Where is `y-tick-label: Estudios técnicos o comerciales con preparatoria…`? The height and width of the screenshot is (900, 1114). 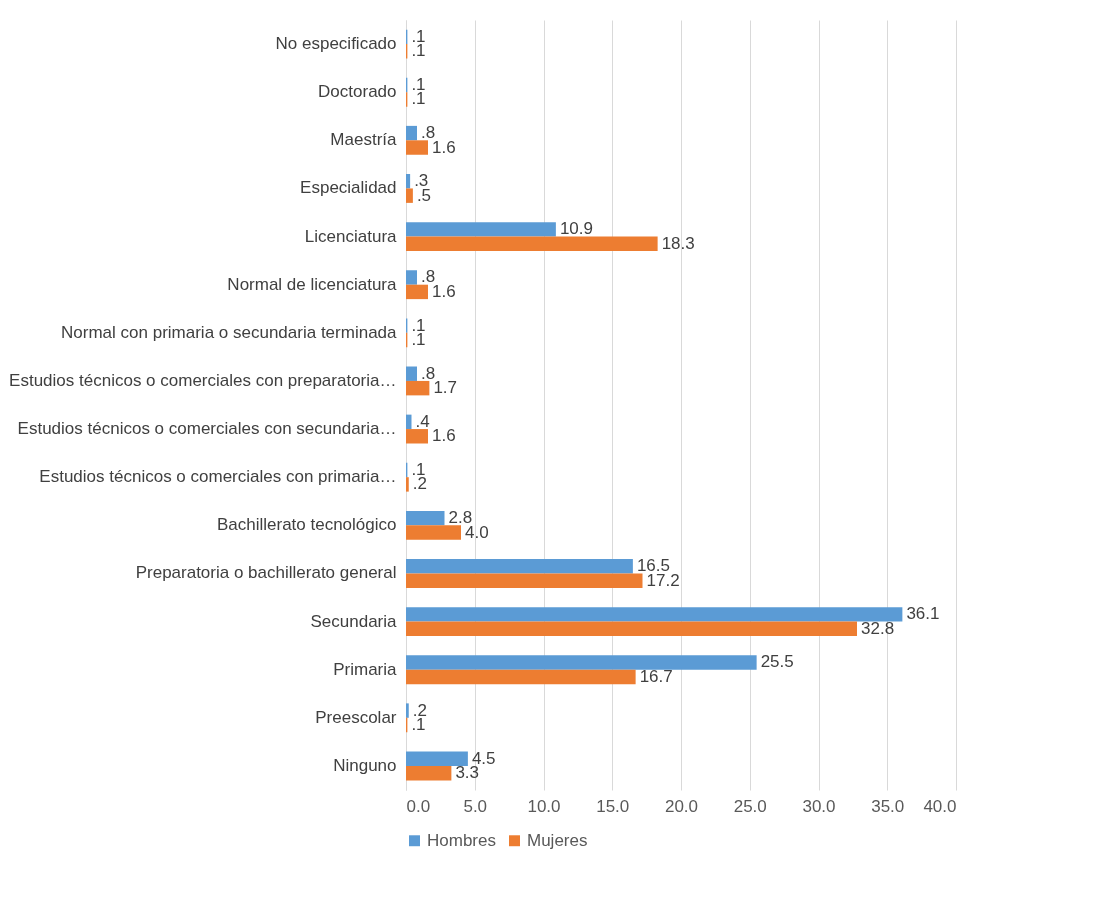
y-tick-label: Estudios técnicos o comerciales con preparatoria… is located at coordinates (203, 380).